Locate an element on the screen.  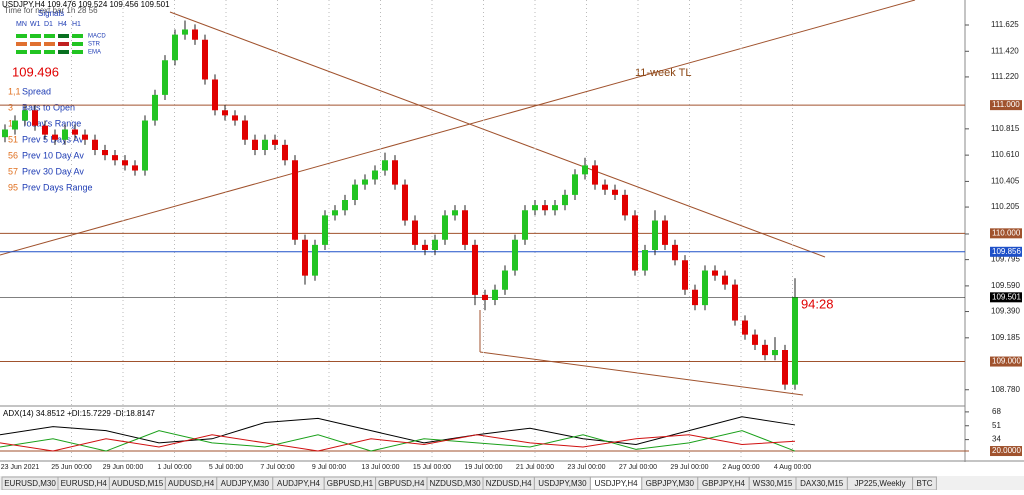
tab-label: USDJPY,H4 is located at coordinates (617, 483).